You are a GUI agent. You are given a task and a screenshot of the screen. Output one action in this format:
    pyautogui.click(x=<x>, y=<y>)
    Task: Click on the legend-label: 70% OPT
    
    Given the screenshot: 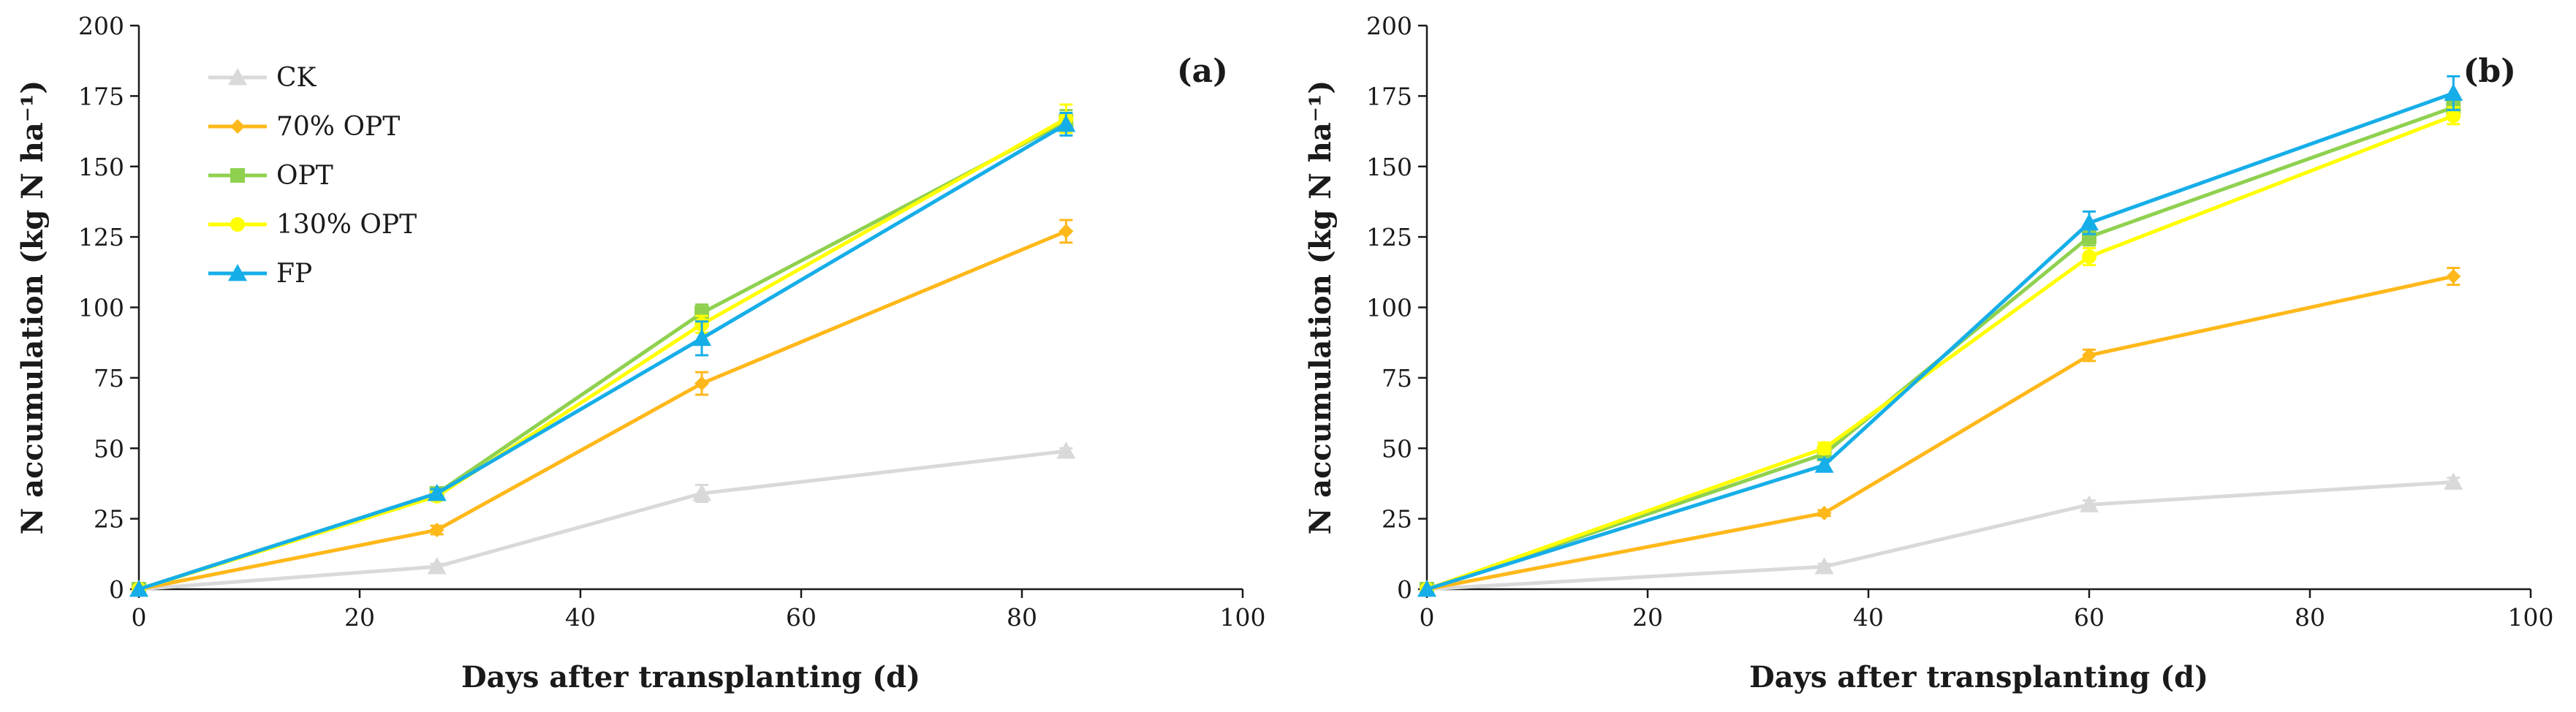 What is the action you would take?
    pyautogui.click(x=338, y=127)
    